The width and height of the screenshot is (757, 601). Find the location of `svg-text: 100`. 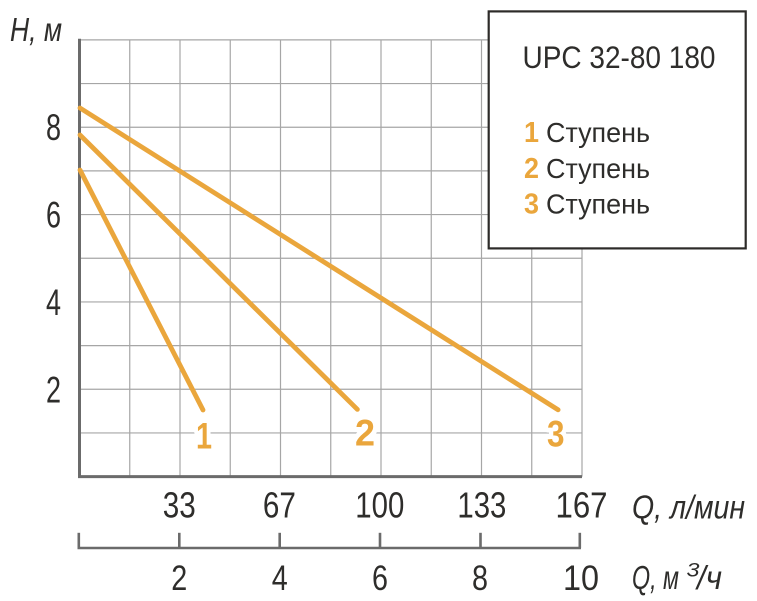

svg-text: 100 is located at coordinates (379, 505).